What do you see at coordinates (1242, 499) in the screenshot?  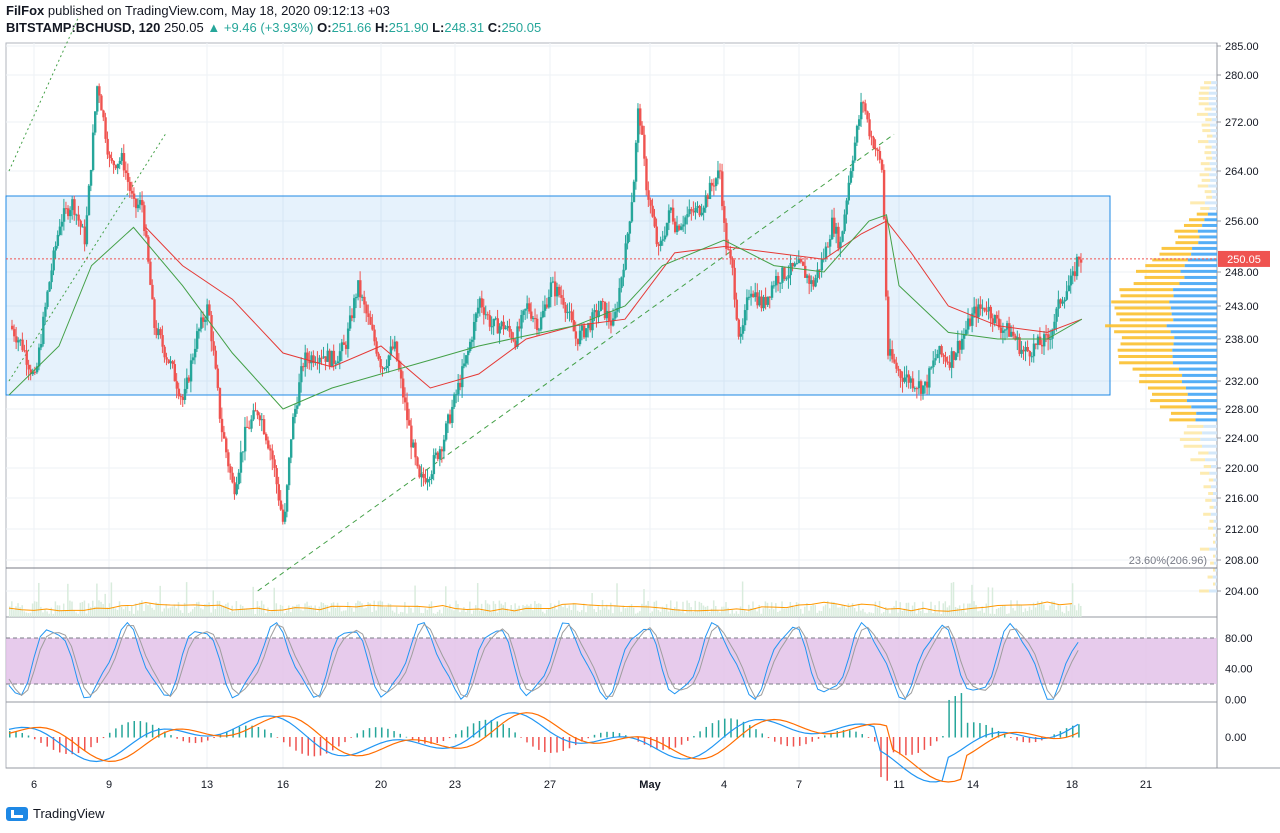 I see `price-tick-label: 216.00` at bounding box center [1242, 499].